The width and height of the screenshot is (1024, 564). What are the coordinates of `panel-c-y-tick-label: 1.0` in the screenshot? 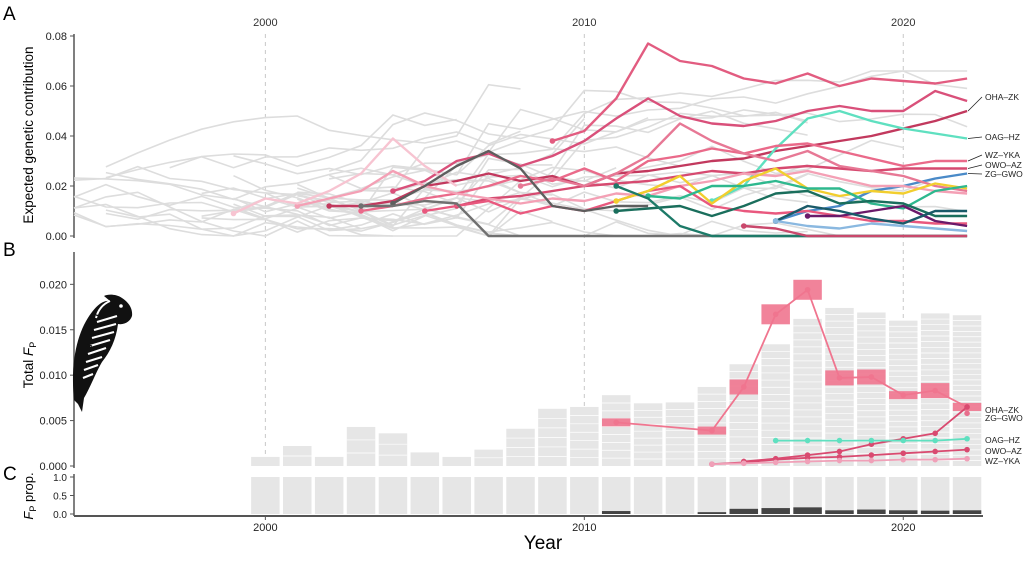 It's located at (60, 478).